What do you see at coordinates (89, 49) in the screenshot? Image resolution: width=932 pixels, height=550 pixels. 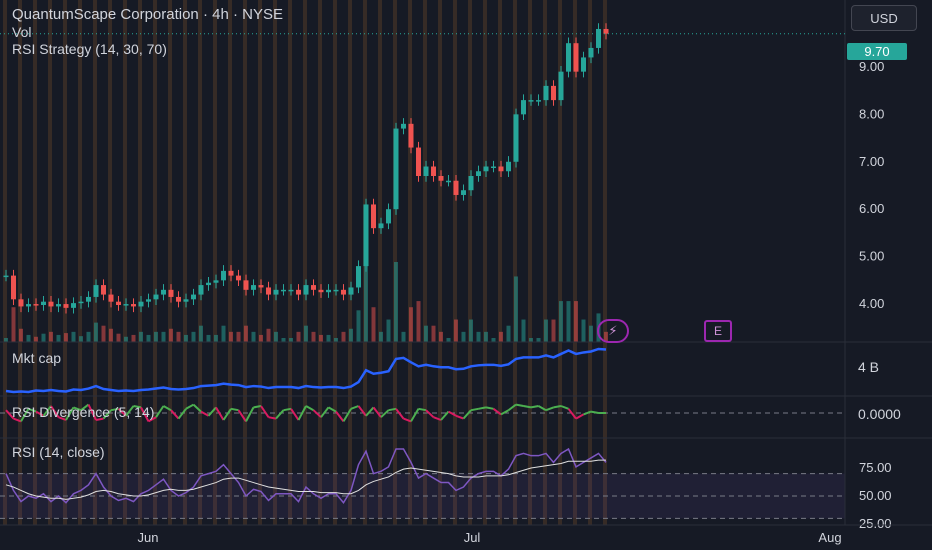 I see `strategy-label: RSI Strategy (14, 30, 70)` at bounding box center [89, 49].